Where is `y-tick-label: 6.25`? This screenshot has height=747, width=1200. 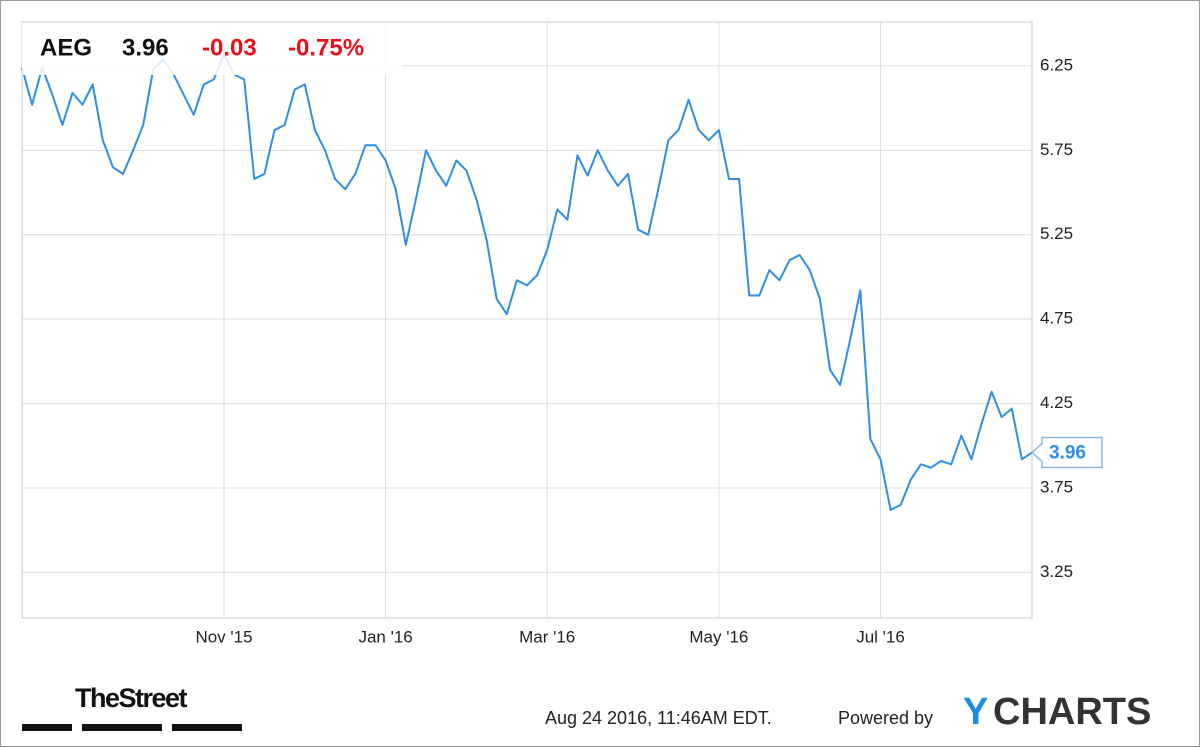
y-tick-label: 6.25 is located at coordinates (1056, 64).